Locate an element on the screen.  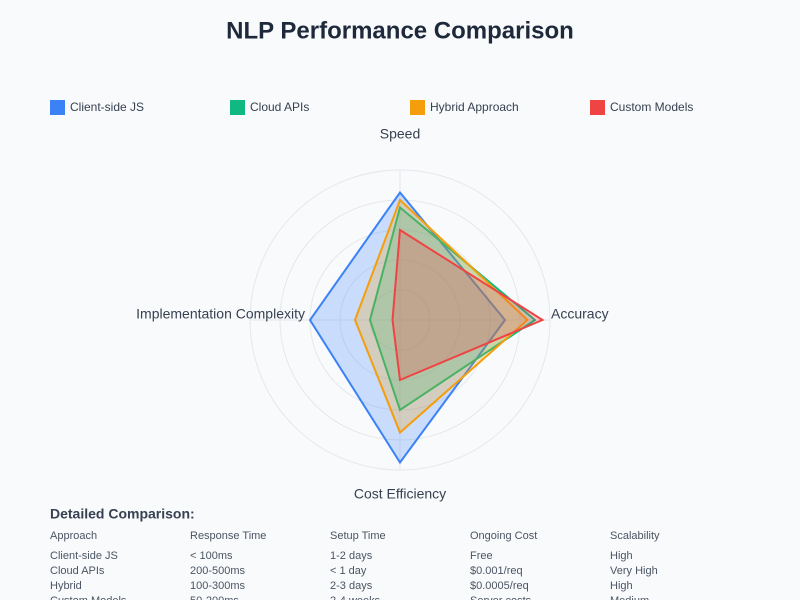
table-header: Response Time is located at coordinates (228, 536).